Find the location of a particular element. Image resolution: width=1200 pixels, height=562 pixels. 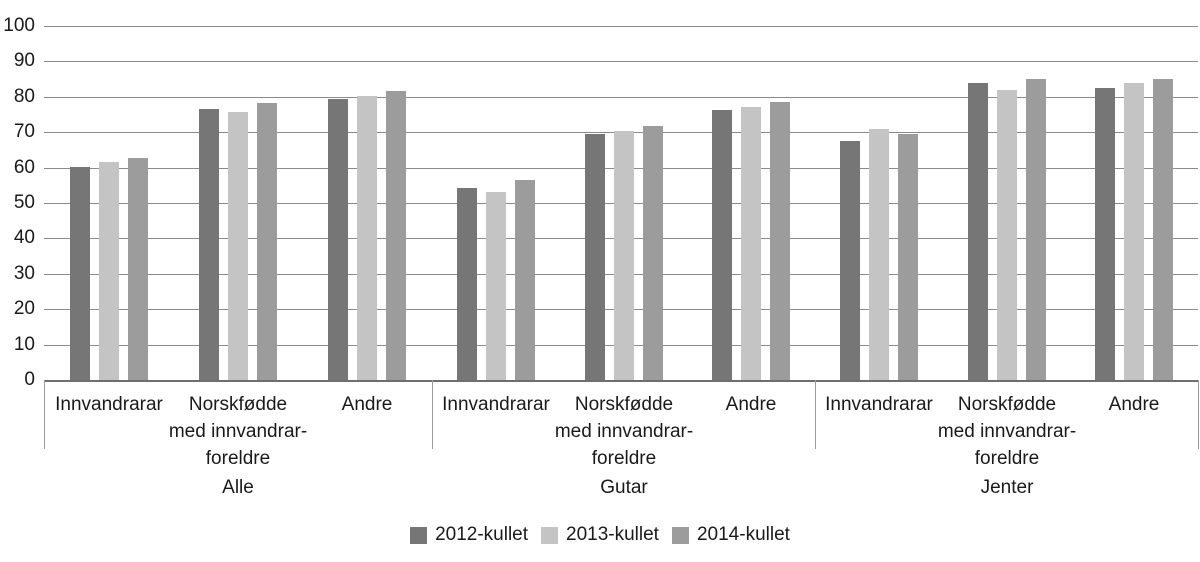

bar-gutar-innvandrarar-2014 is located at coordinates (525, 280).